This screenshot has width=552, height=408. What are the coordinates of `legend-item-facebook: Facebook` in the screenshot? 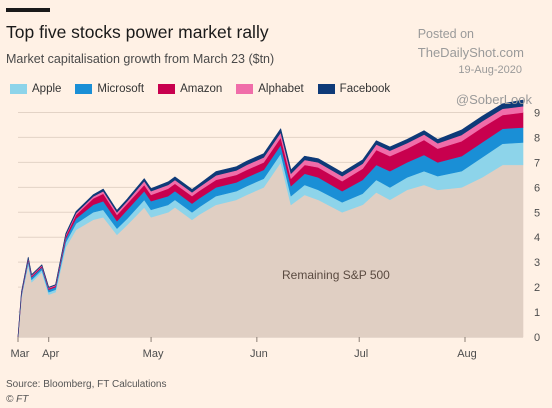 It's located at (354, 89).